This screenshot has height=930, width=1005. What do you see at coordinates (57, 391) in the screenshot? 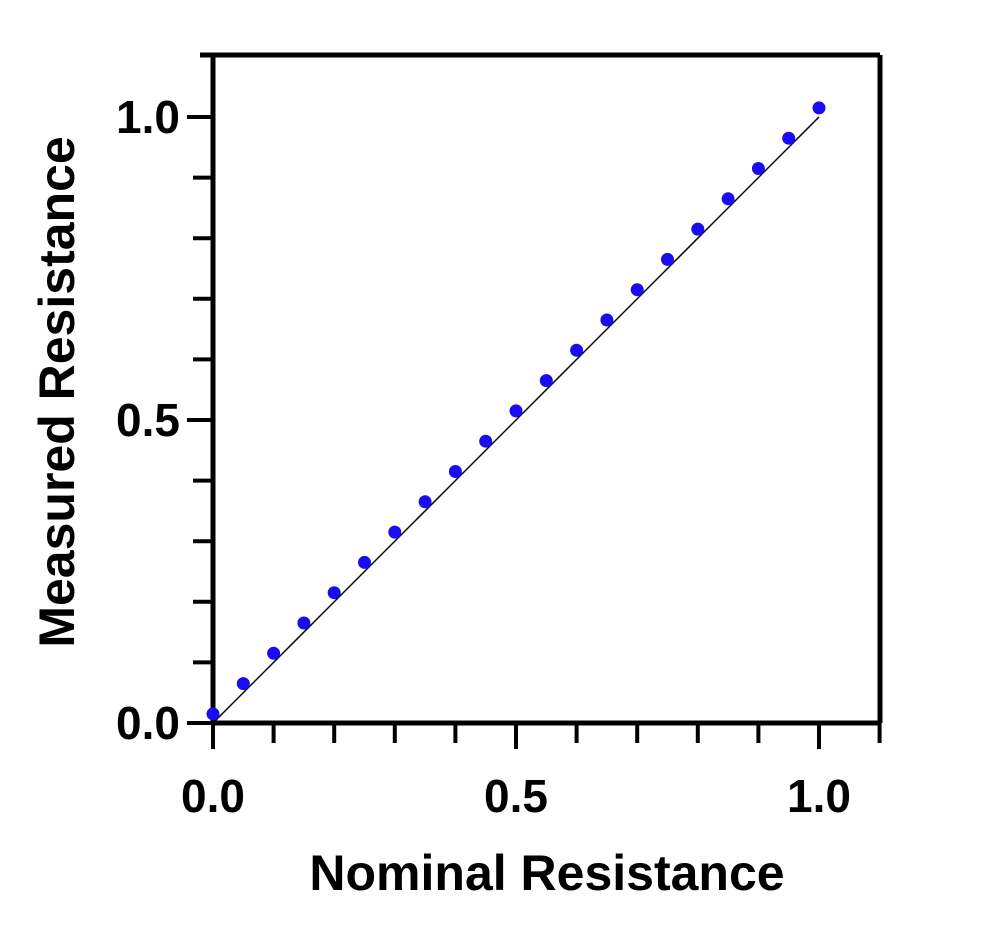
I see `y-axis-title: Measured Resistance` at bounding box center [57, 391].